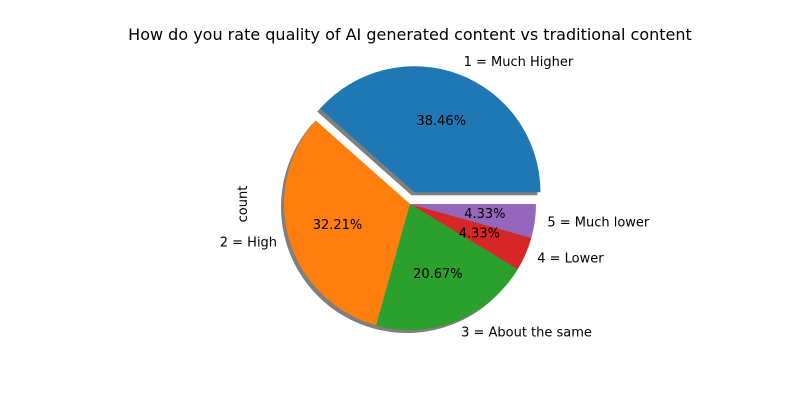 The height and width of the screenshot is (400, 800). I want to click on y-axis-label: count, so click(243, 204).